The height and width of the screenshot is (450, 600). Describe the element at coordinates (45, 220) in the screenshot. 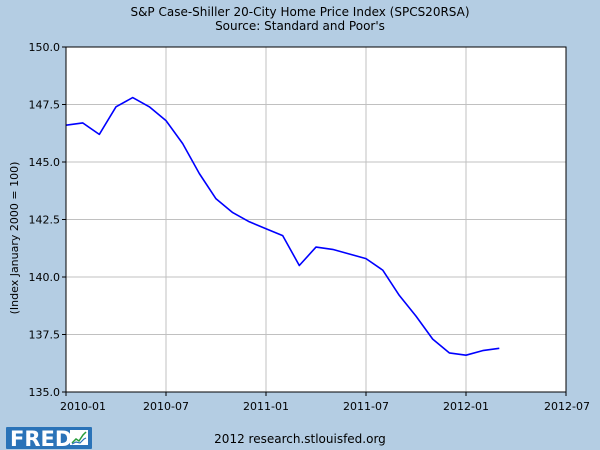

I see `y-tick-label: 142.5` at that location.